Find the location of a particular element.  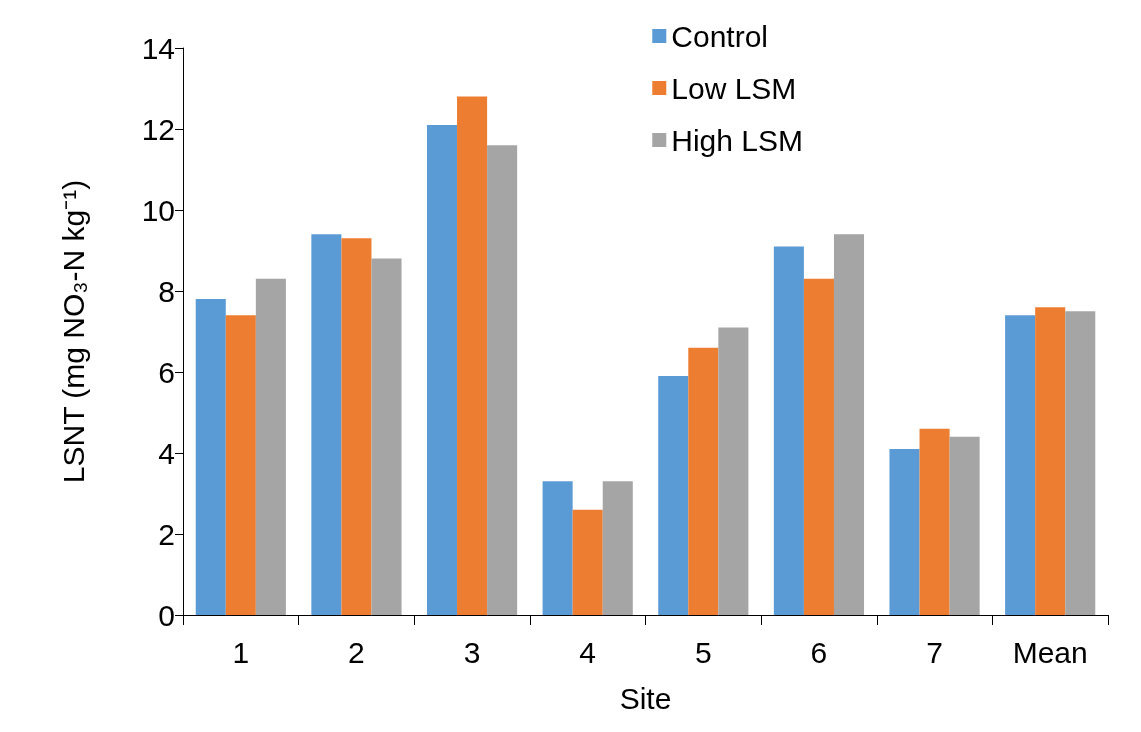

x-tick-label: 6 is located at coordinates (819, 652).